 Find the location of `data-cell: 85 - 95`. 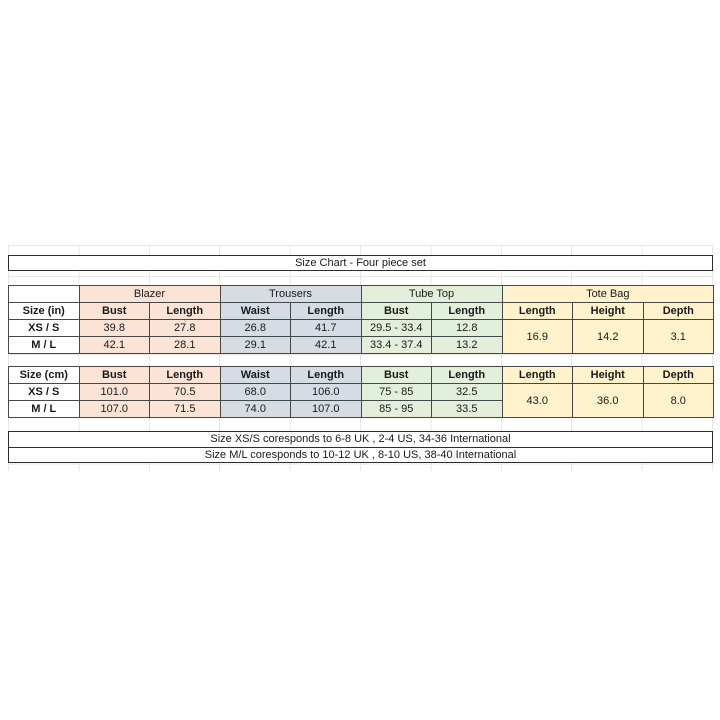

data-cell: 85 - 95 is located at coordinates (396, 409).